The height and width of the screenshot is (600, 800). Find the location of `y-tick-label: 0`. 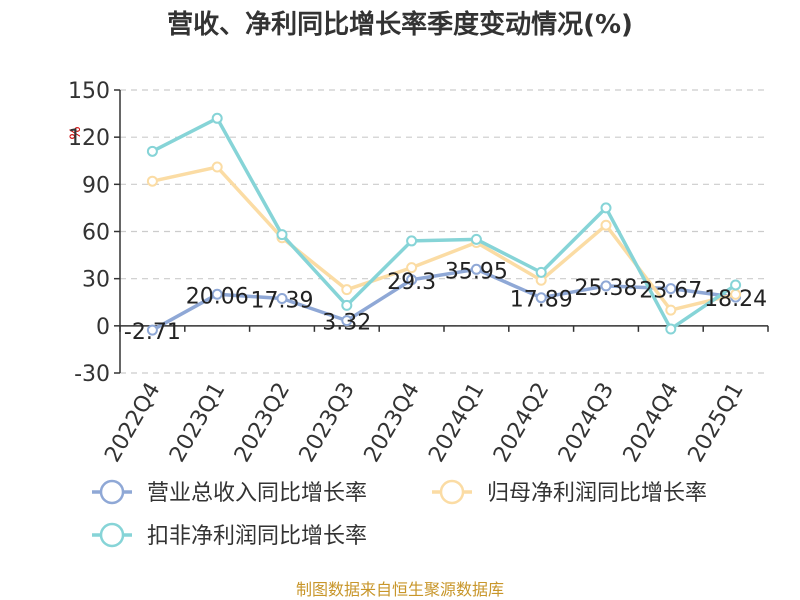

y-tick-label: 0 is located at coordinates (103, 327).